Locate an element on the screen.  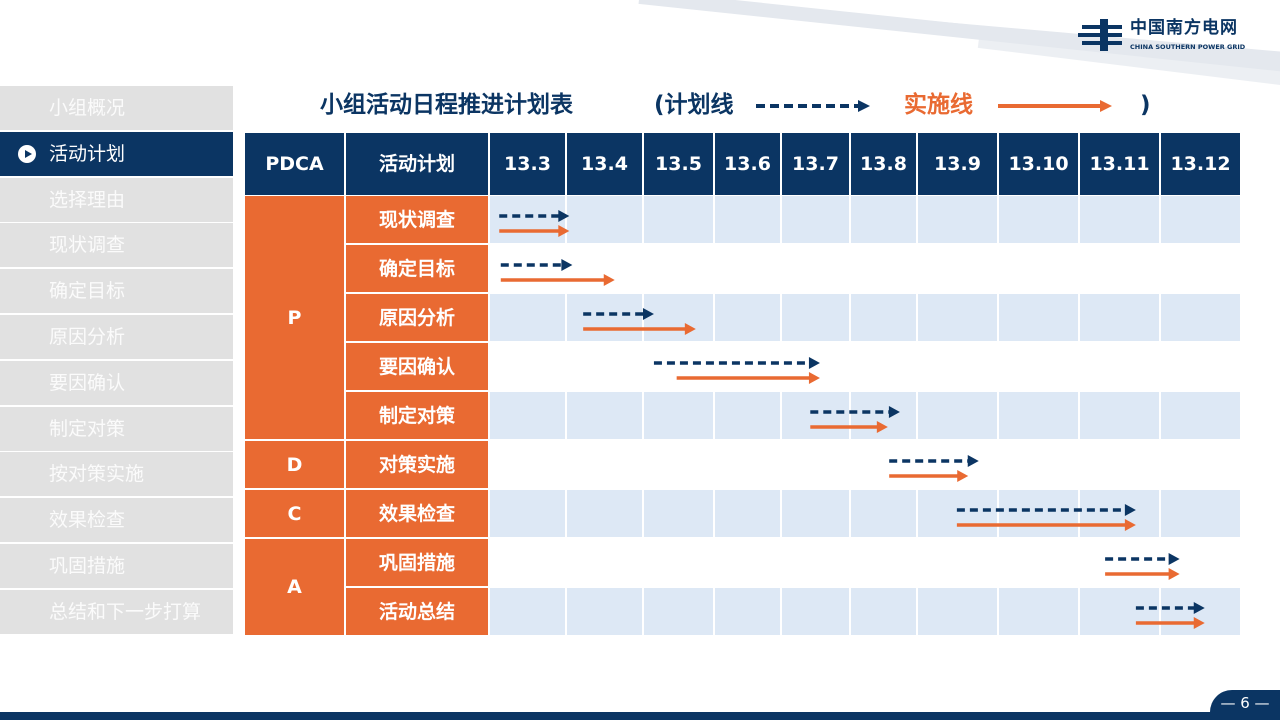
sidebar-item-label: 现状调查 is located at coordinates (87, 245).